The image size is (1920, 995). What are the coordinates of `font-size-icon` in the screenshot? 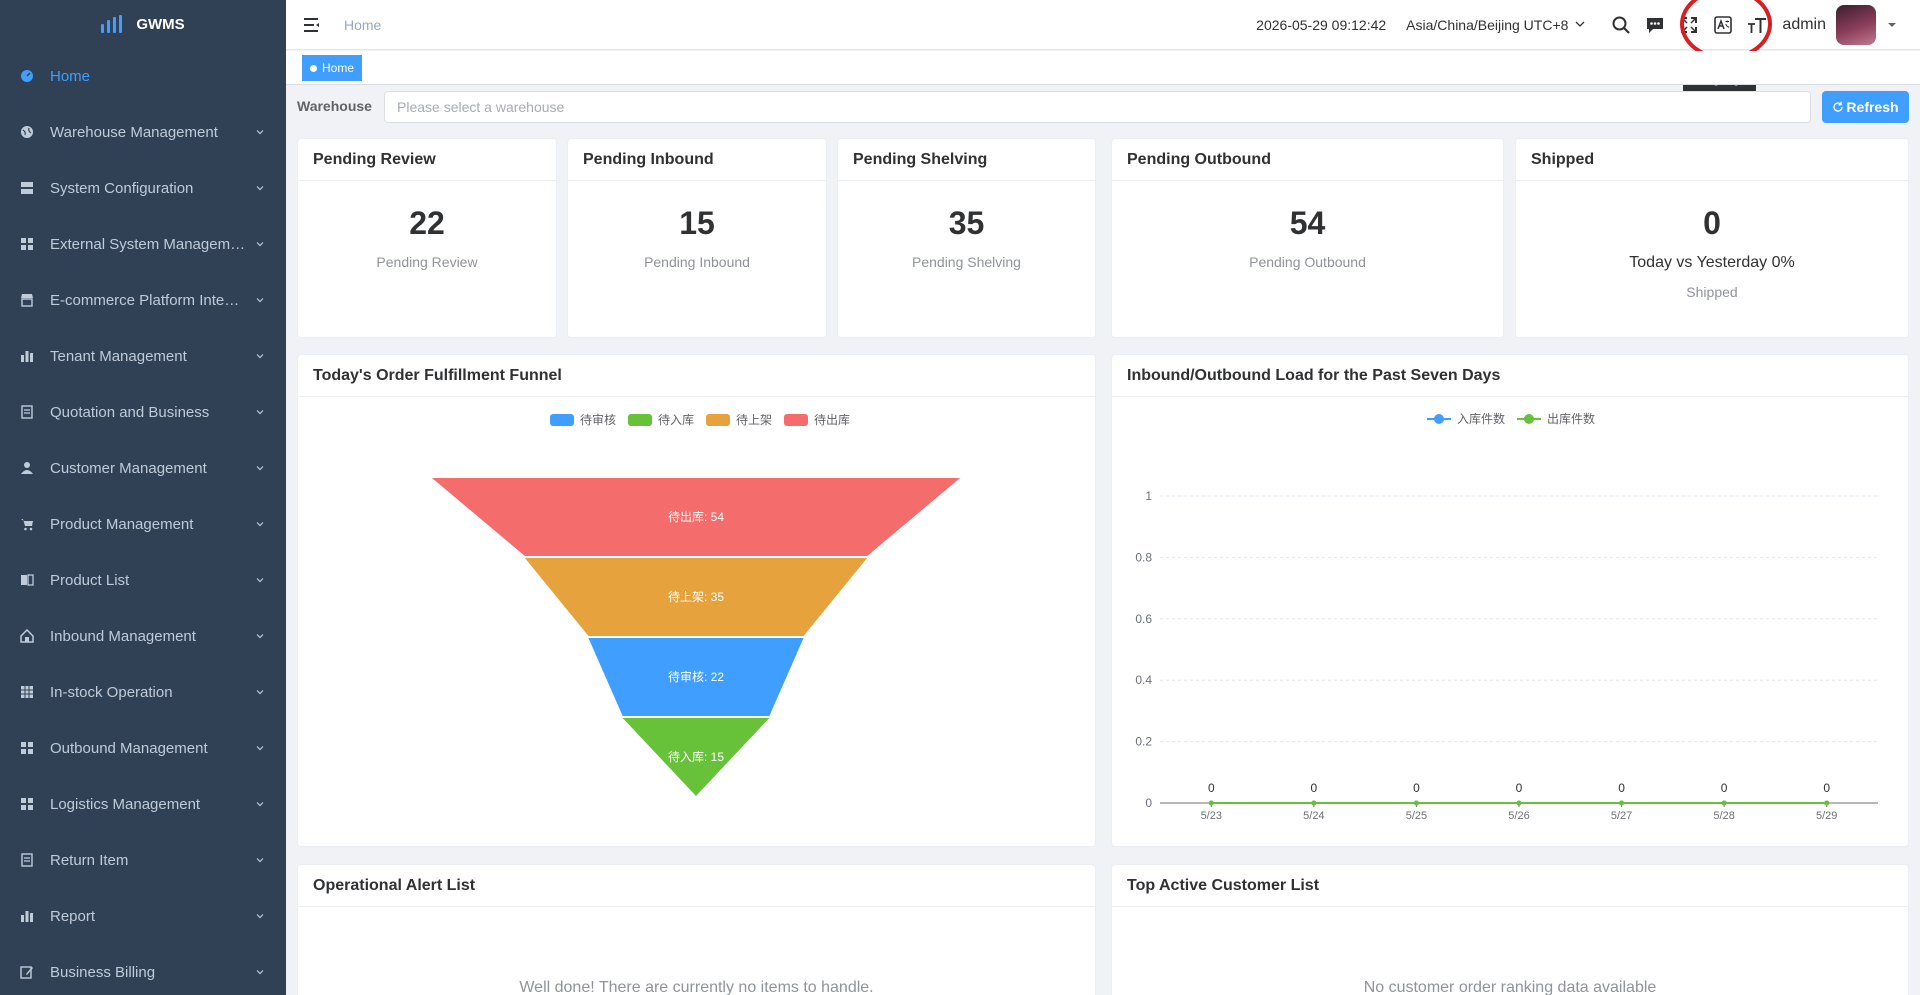 It's located at (1757, 25).